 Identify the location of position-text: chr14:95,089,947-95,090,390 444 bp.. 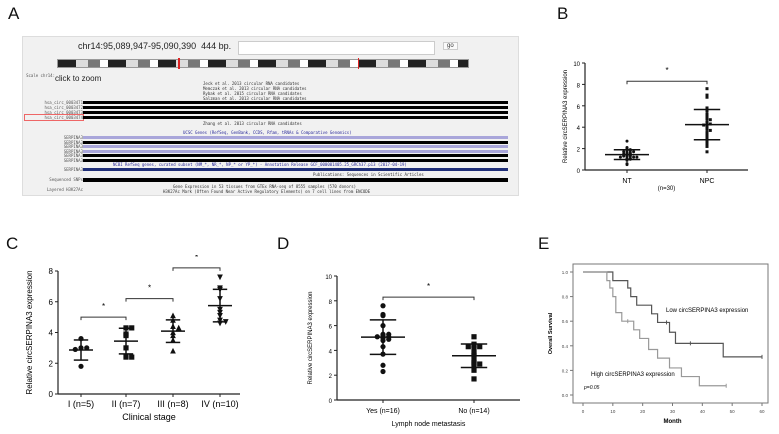
(154, 46).